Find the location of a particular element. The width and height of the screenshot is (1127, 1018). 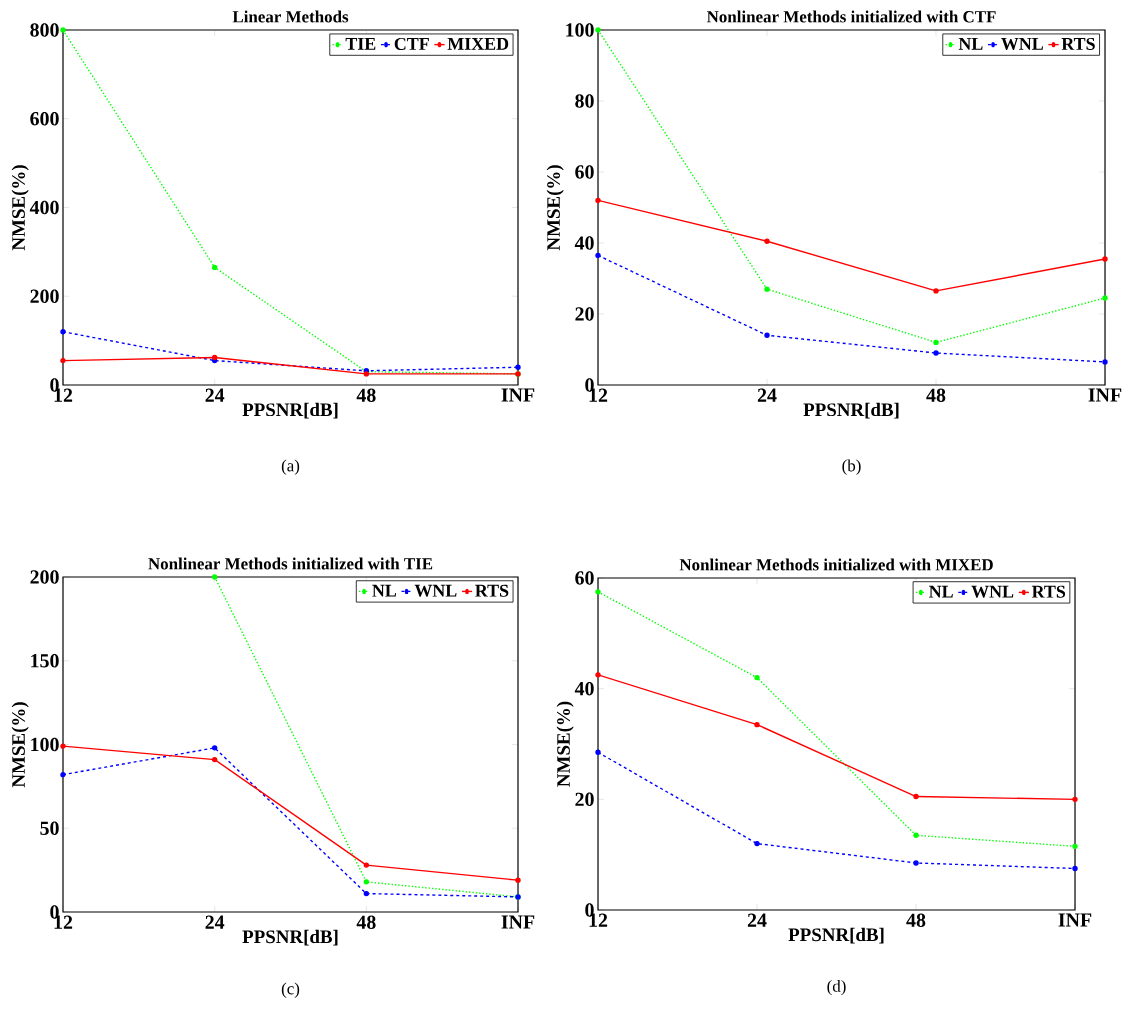

chart-title: Nonlinear Methods initialized with TIE is located at coordinates (290, 563).